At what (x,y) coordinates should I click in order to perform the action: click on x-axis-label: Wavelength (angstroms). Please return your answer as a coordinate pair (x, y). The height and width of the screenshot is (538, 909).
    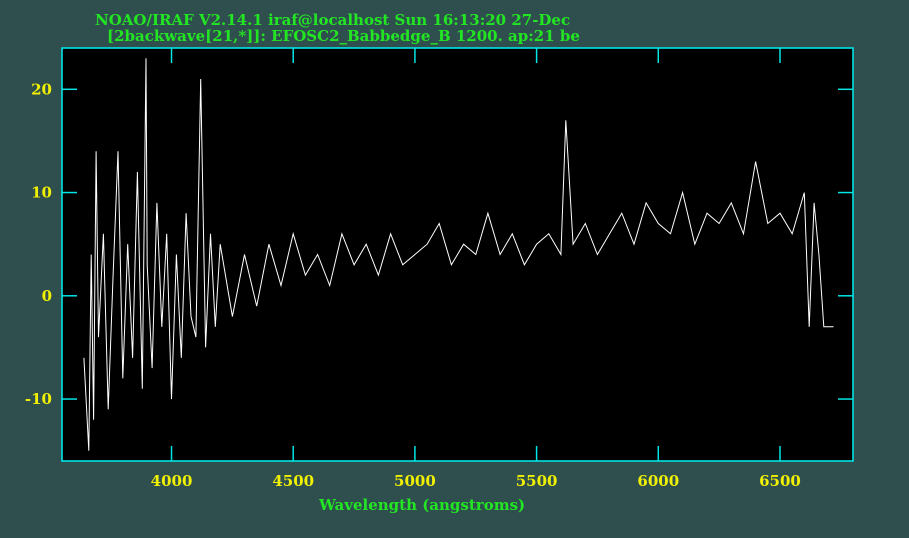
    Looking at the image, I should click on (422, 505).